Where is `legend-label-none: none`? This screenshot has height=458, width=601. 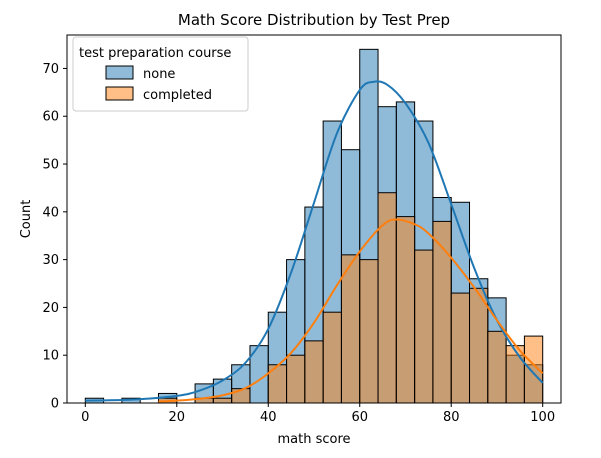
legend-label-none: none is located at coordinates (159, 74).